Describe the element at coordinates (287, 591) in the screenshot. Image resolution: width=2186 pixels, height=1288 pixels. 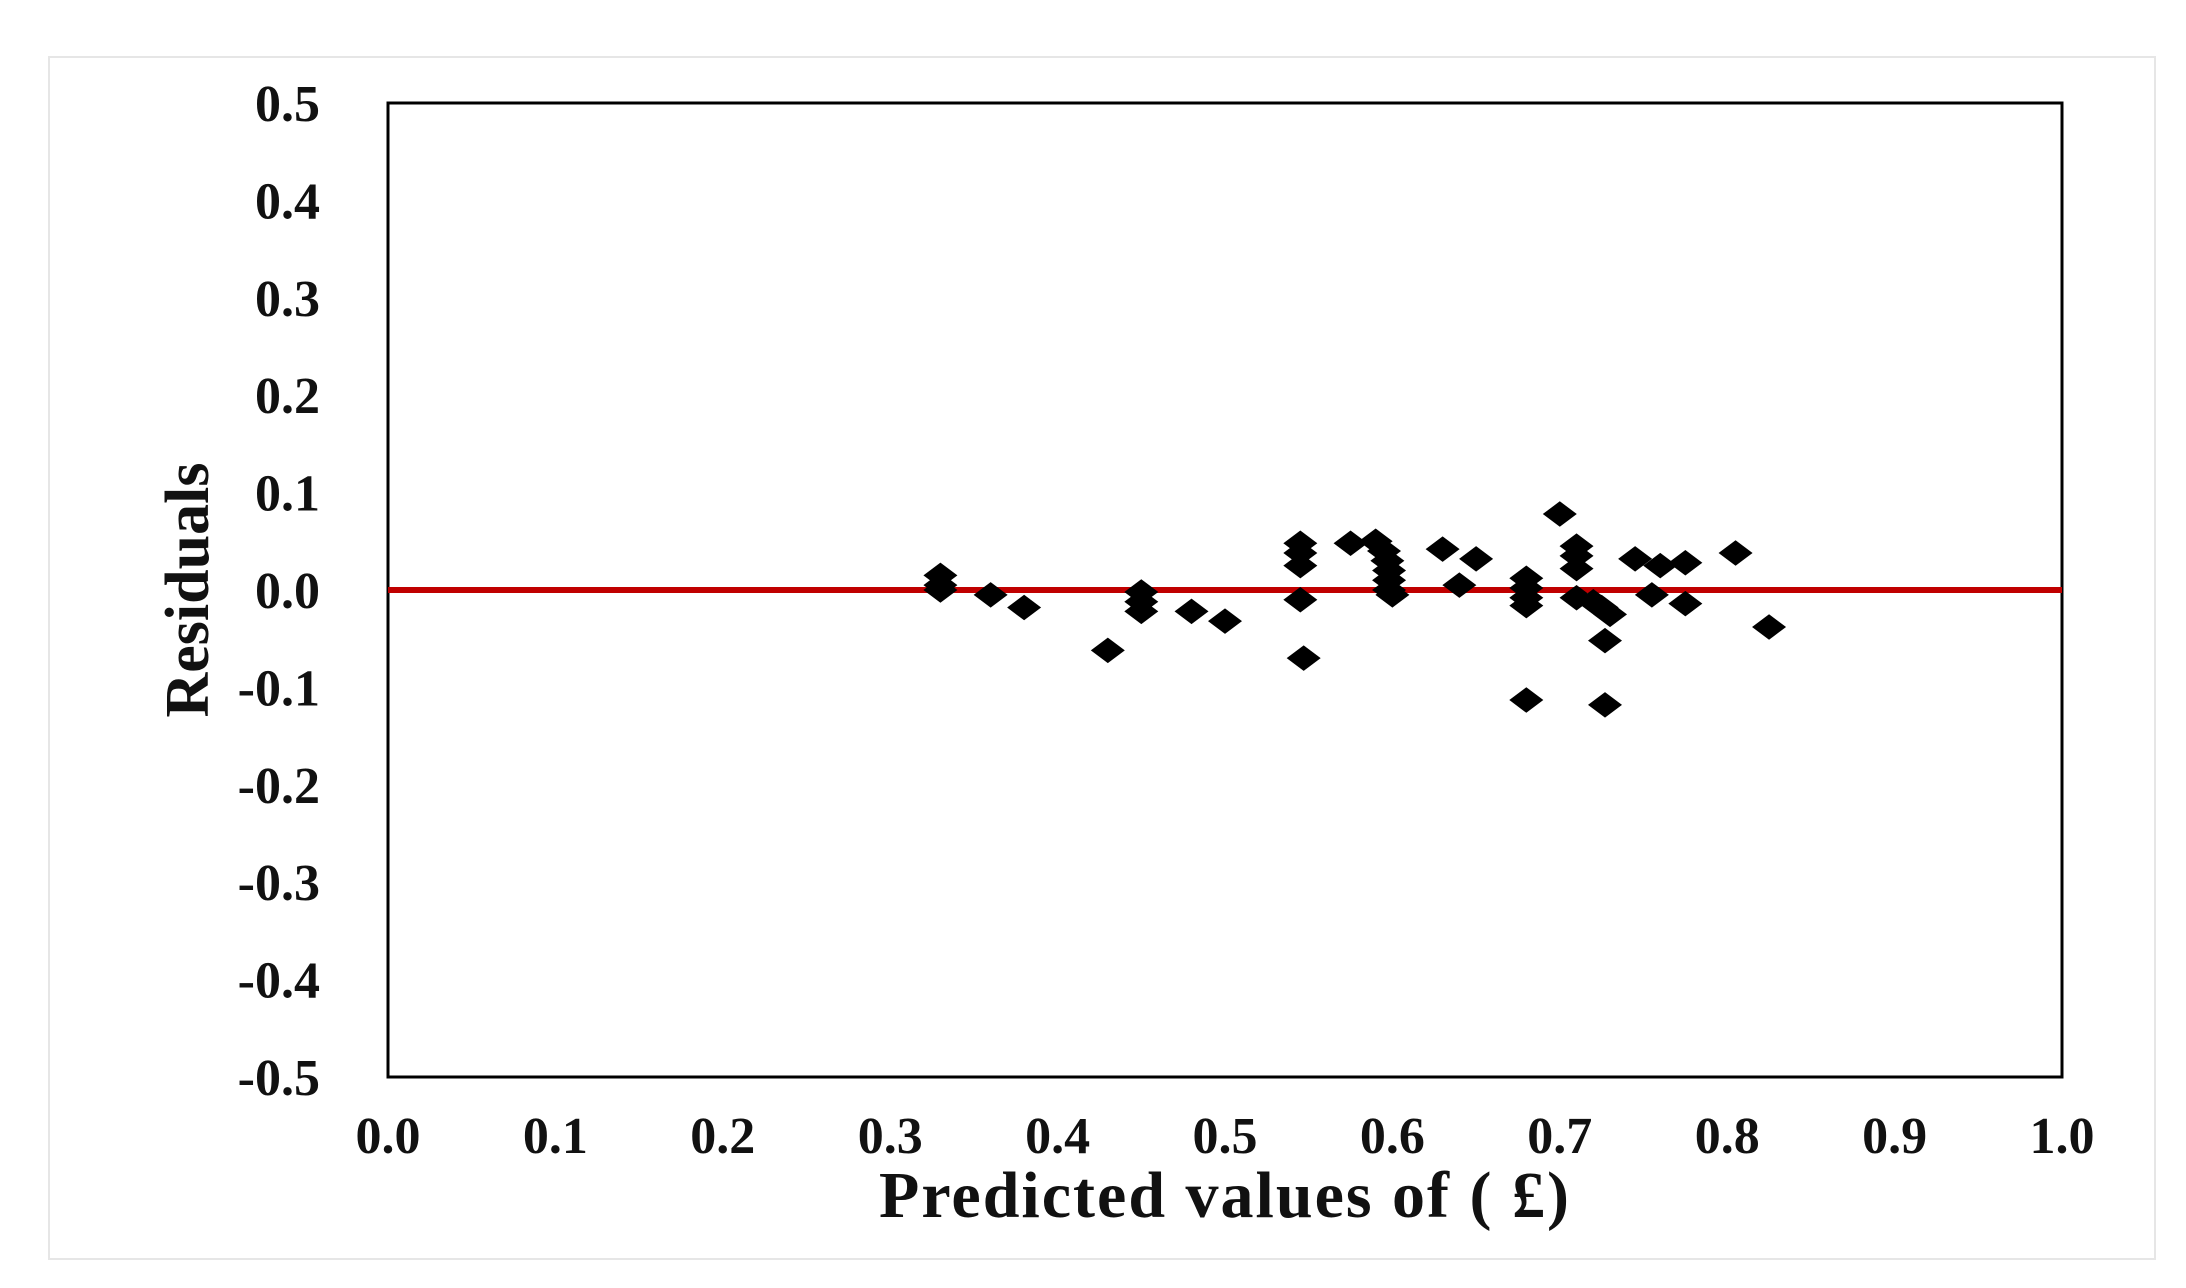
I see `y-tick-label: 0.0` at that location.